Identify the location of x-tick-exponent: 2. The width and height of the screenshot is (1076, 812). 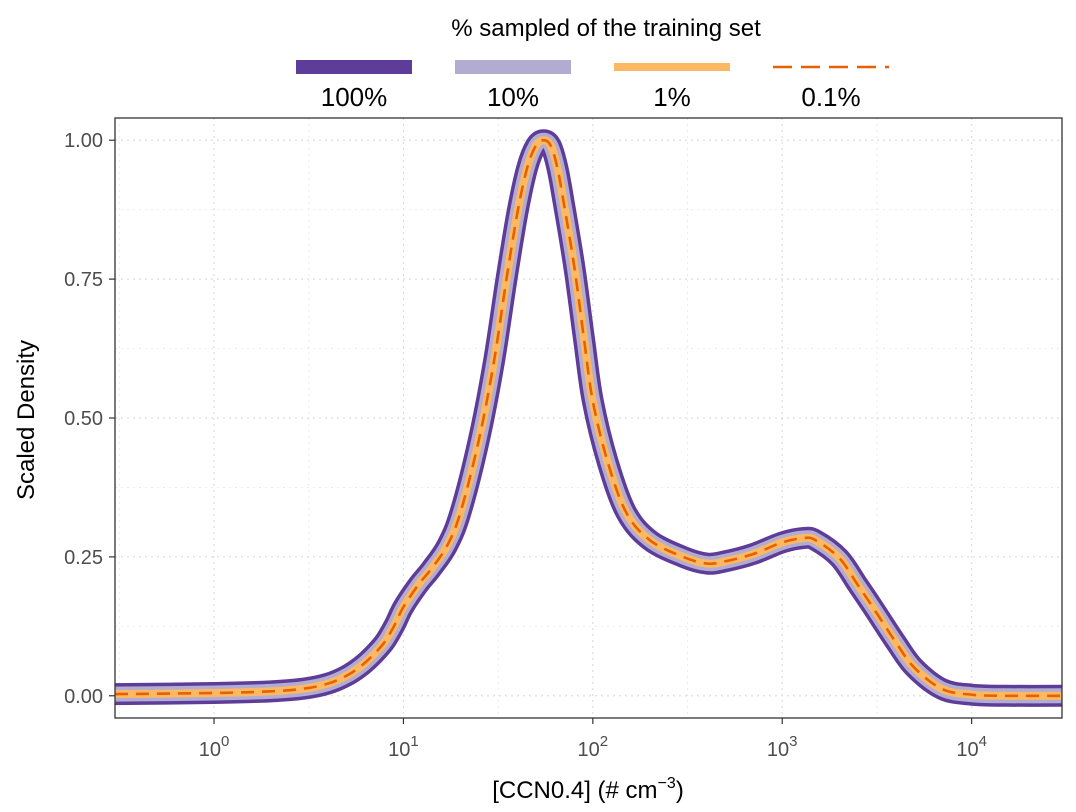
(604, 741).